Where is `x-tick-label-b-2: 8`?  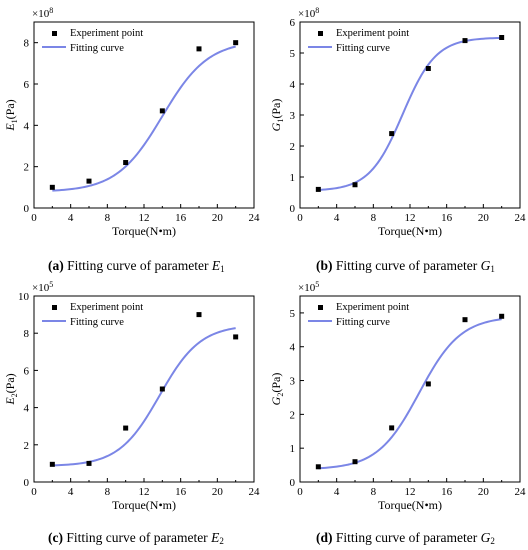 x-tick-label-b-2: 8 is located at coordinates (374, 218).